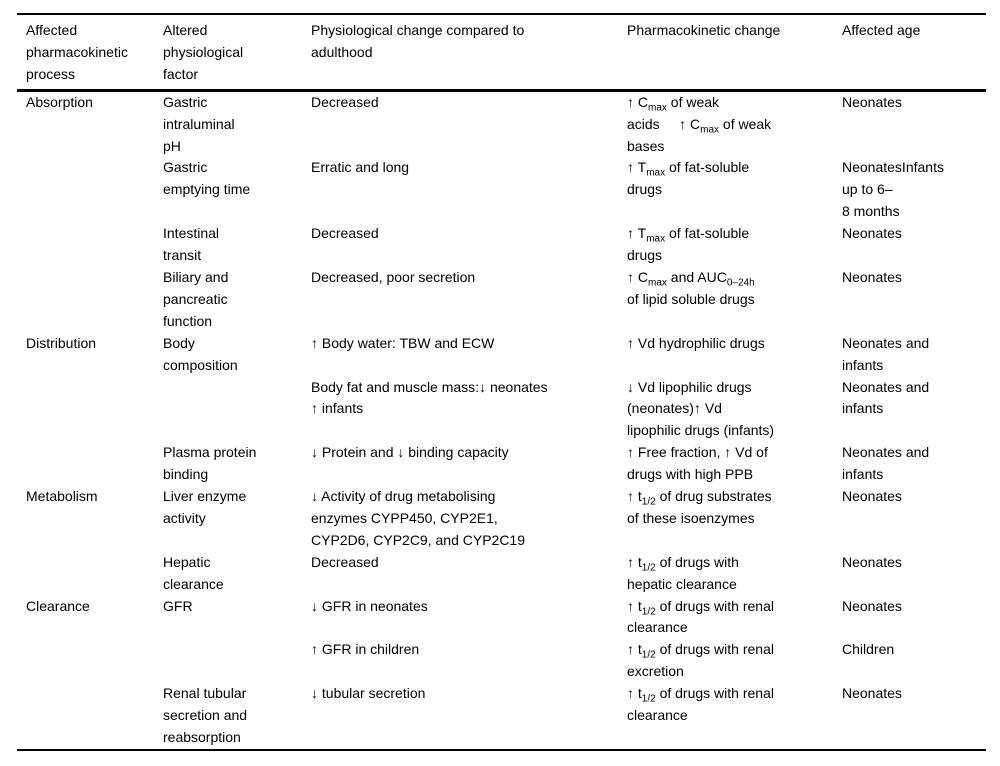 The height and width of the screenshot is (766, 1000). Describe the element at coordinates (200, 353) in the screenshot. I see `cell-altered-factor: Body composition` at that location.